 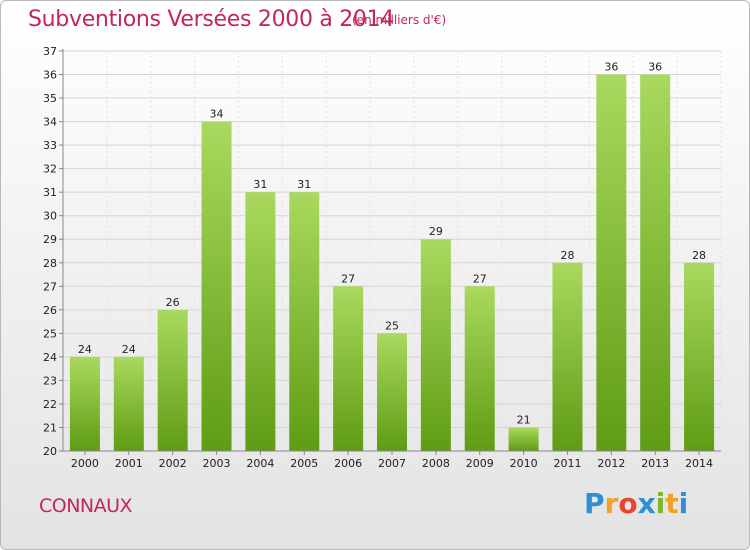 What do you see at coordinates (50, 333) in the screenshot?
I see `y-tick-label: 25` at bounding box center [50, 333].